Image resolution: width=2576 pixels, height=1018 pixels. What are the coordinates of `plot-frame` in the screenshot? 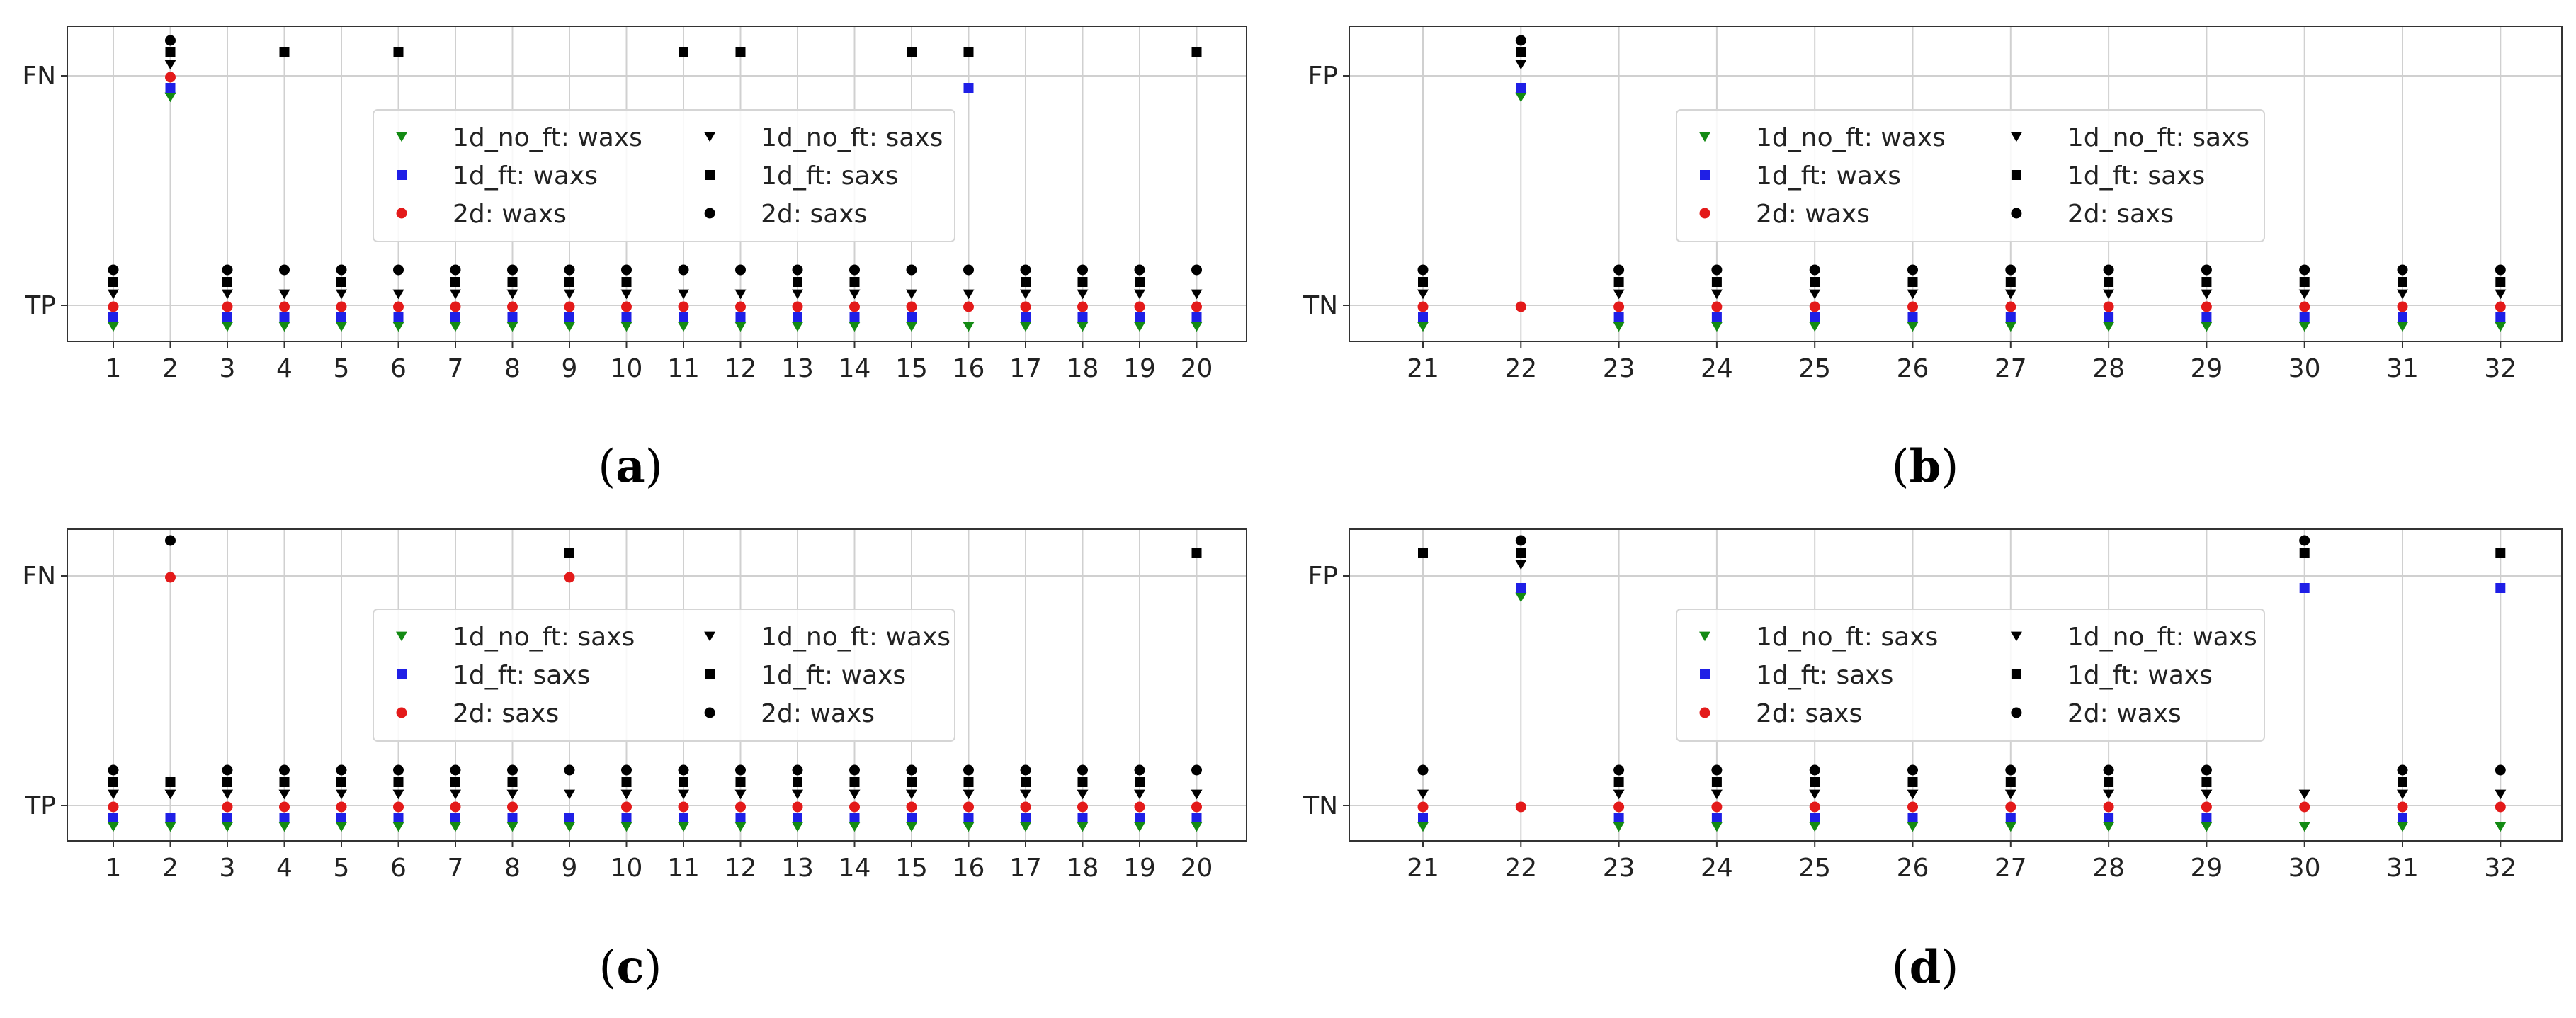 It's located at (657, 184).